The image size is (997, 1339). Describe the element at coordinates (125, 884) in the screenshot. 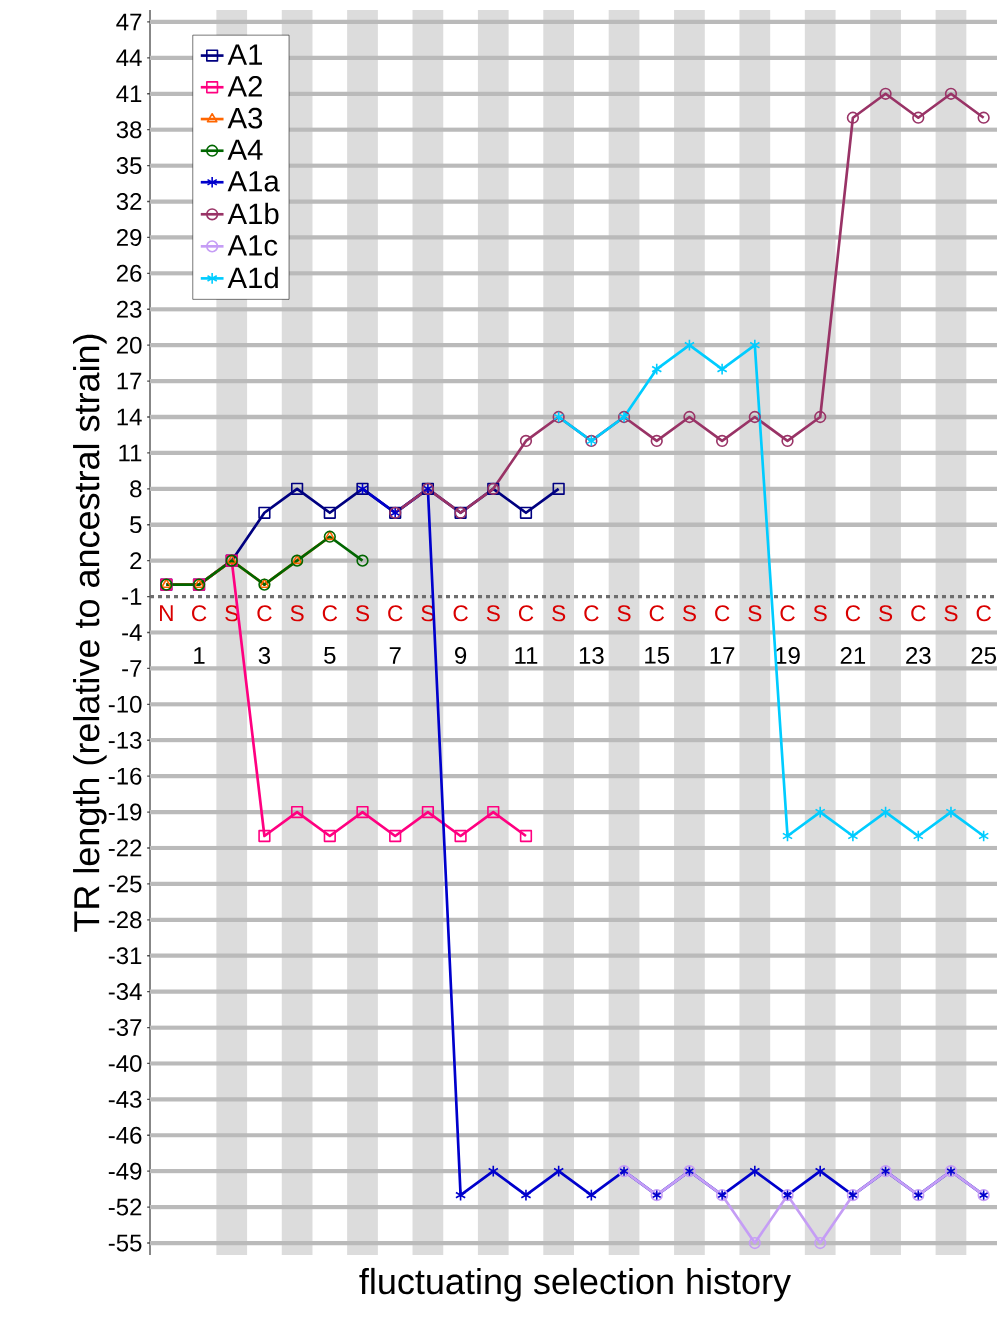

I see `y-tick-label: -25` at that location.